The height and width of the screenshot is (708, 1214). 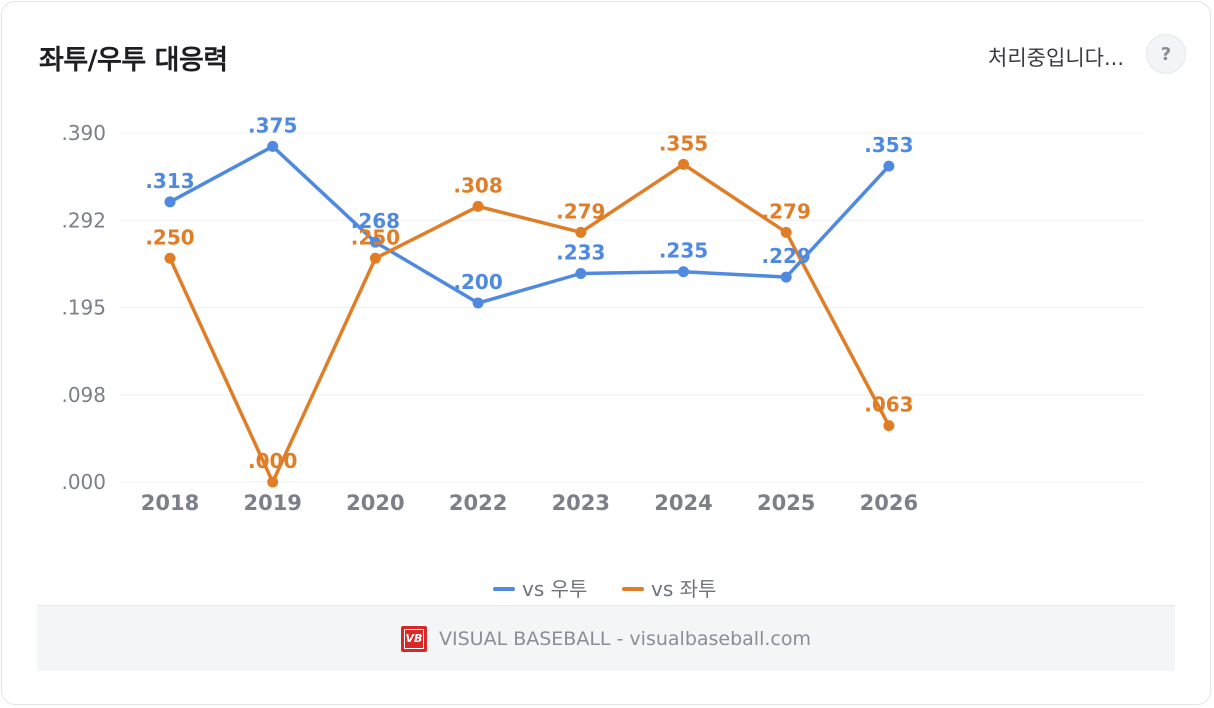 What do you see at coordinates (83, 220) in the screenshot?
I see `y-tick-label: .292` at bounding box center [83, 220].